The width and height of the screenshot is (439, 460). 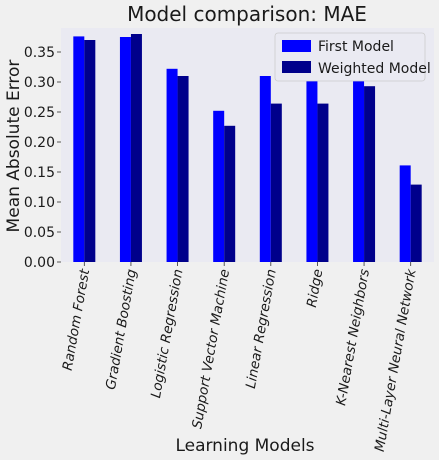 What do you see at coordinates (183, 169) in the screenshot?
I see `bar-weighted-model-logistic-regression` at bounding box center [183, 169].